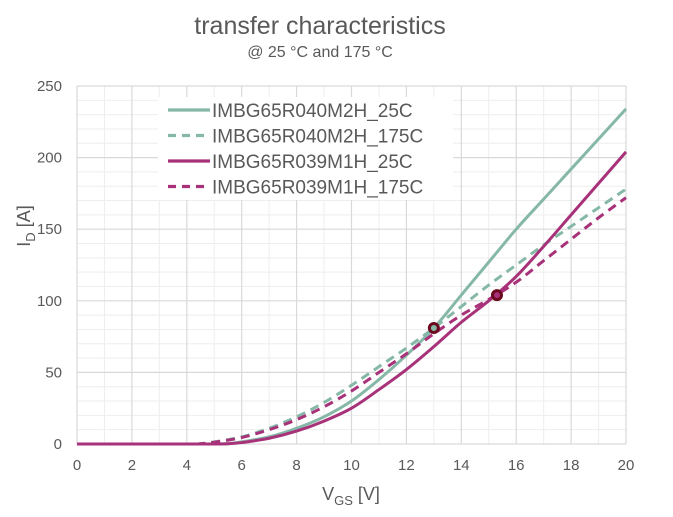 The image size is (673, 517). Describe the element at coordinates (49, 229) in the screenshot. I see `y-tick-label: 150` at that location.